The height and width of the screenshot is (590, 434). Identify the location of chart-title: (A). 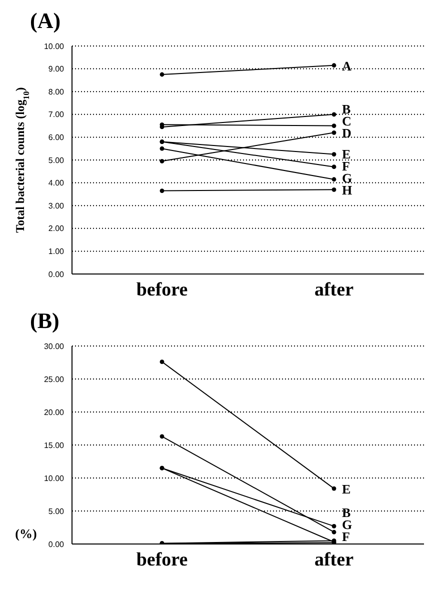
(45, 21).